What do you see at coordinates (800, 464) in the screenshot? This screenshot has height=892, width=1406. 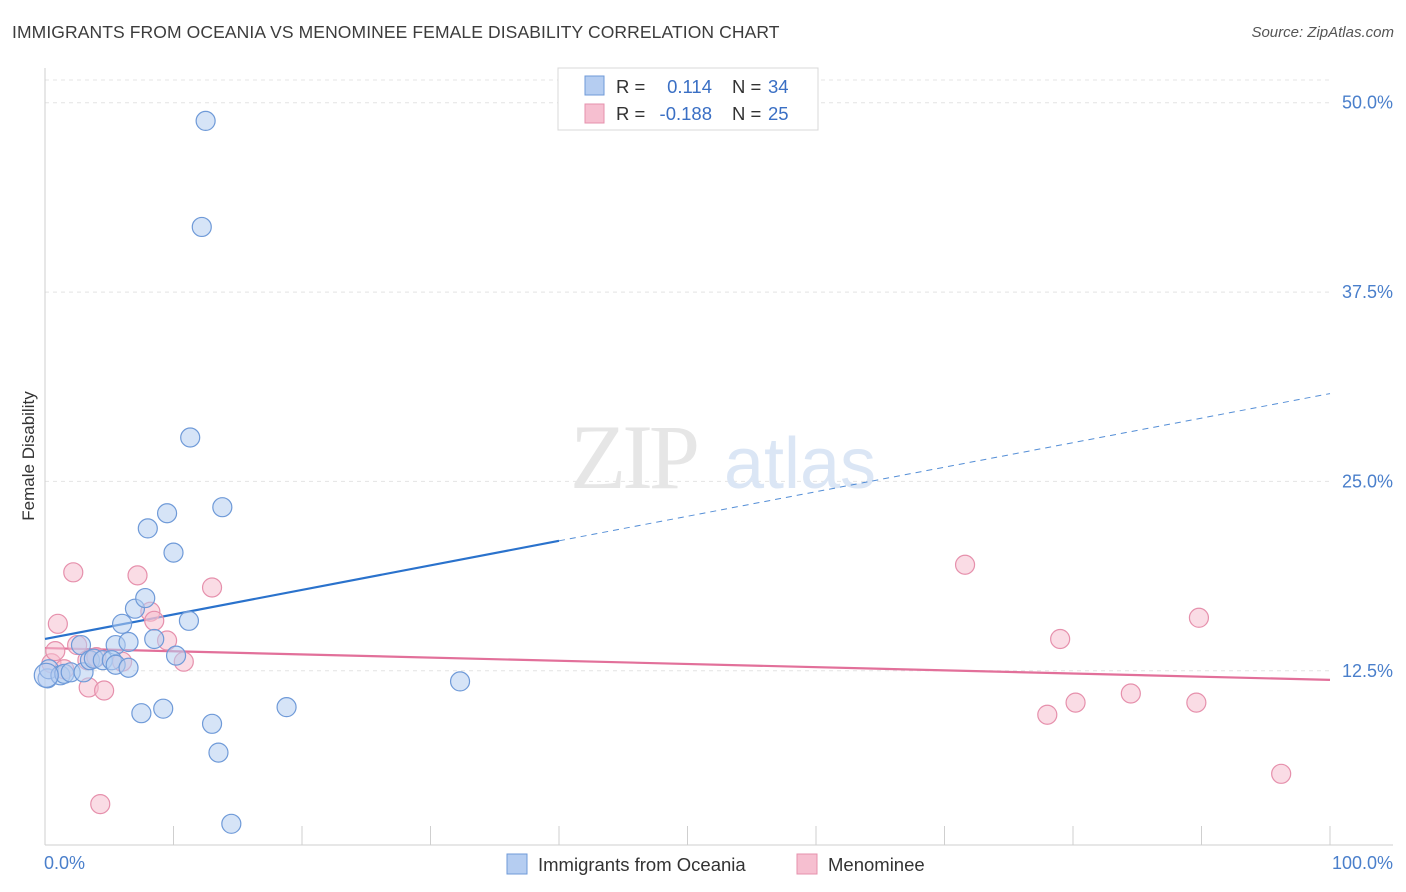 I see `watermark-atlas: atlas` at bounding box center [800, 464].